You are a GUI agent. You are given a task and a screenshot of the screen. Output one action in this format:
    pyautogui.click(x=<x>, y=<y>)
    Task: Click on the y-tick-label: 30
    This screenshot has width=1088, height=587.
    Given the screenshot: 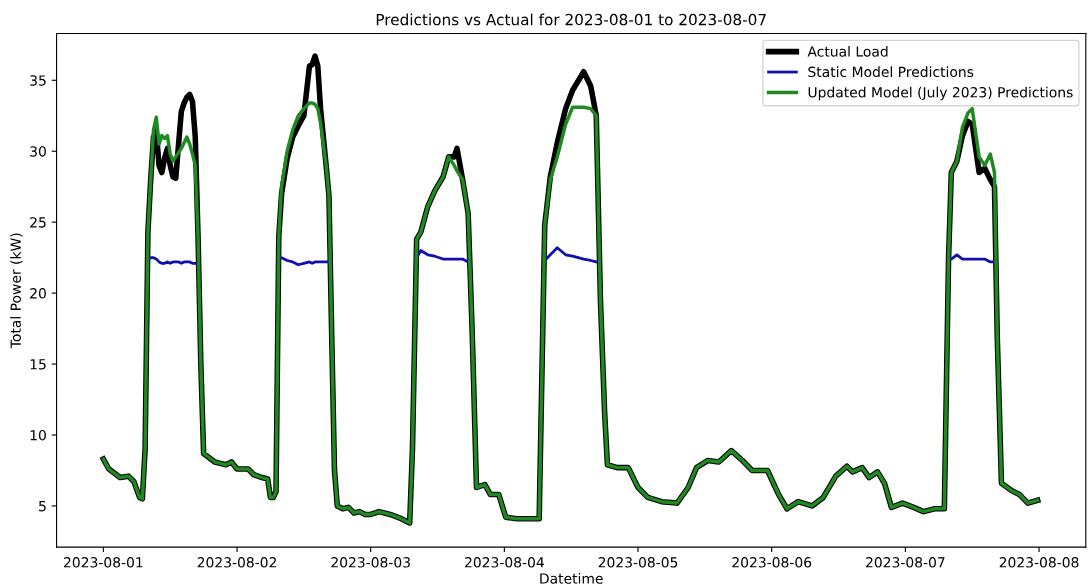 What is the action you would take?
    pyautogui.click(x=38, y=151)
    